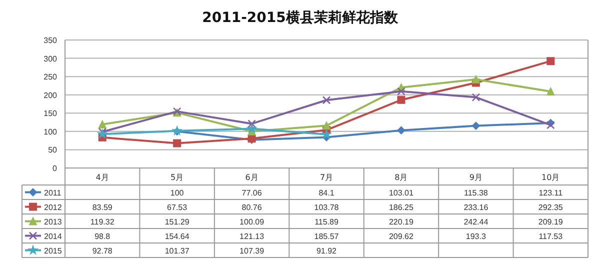 This screenshot has width=600, height=264. What do you see at coordinates (551, 193) in the screenshot?
I see `data-label: 123.11` at bounding box center [551, 193].